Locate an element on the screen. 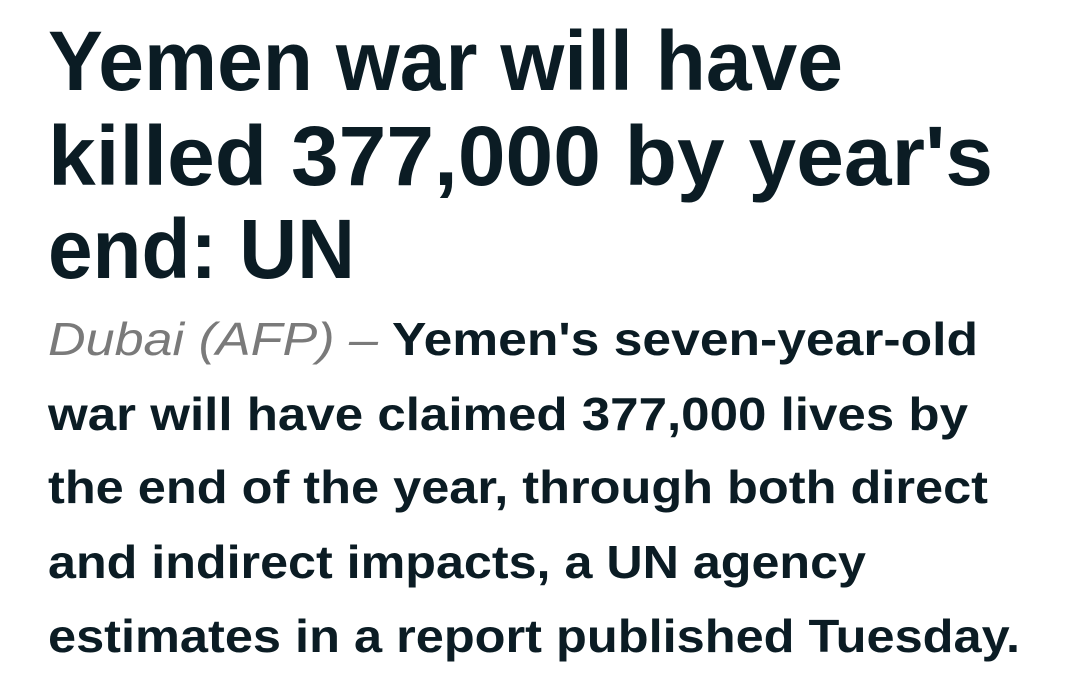  dateline: Dubai (AFP) – is located at coordinates (213, 339).